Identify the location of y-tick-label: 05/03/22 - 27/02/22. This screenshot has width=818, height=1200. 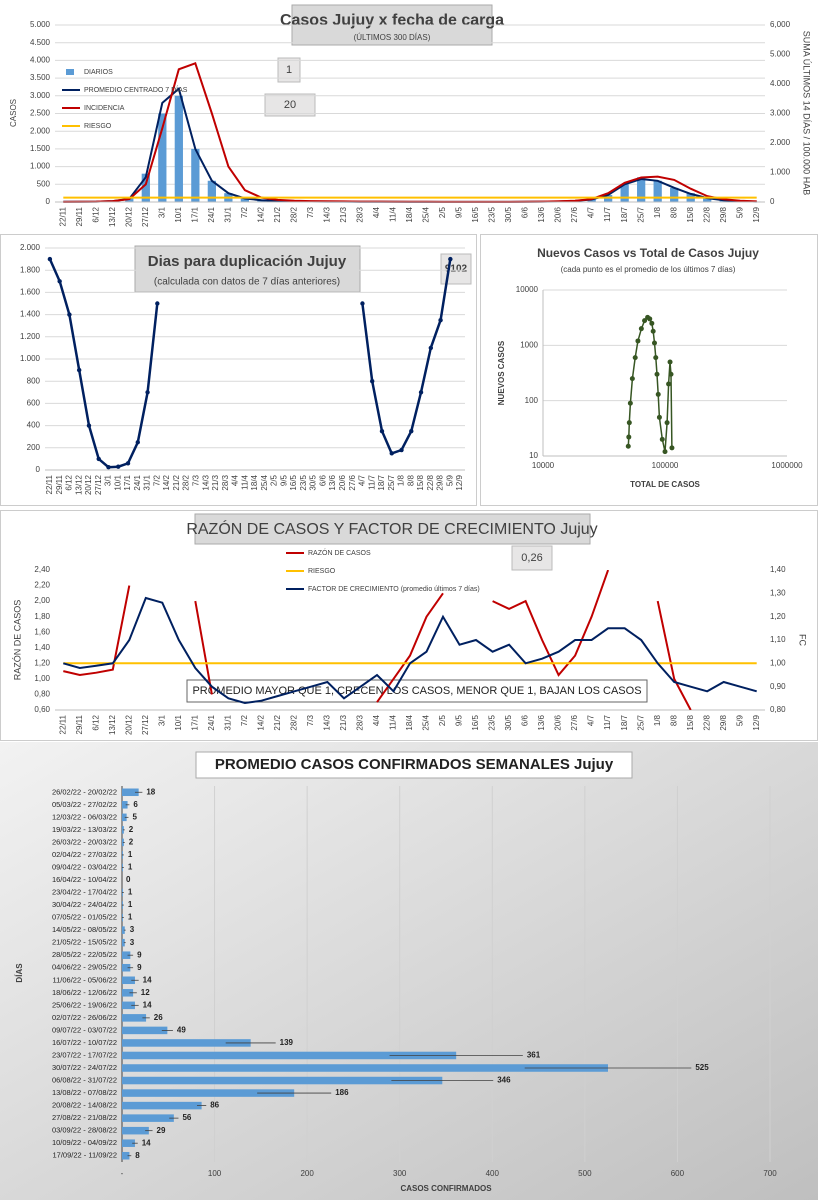
(84, 804).